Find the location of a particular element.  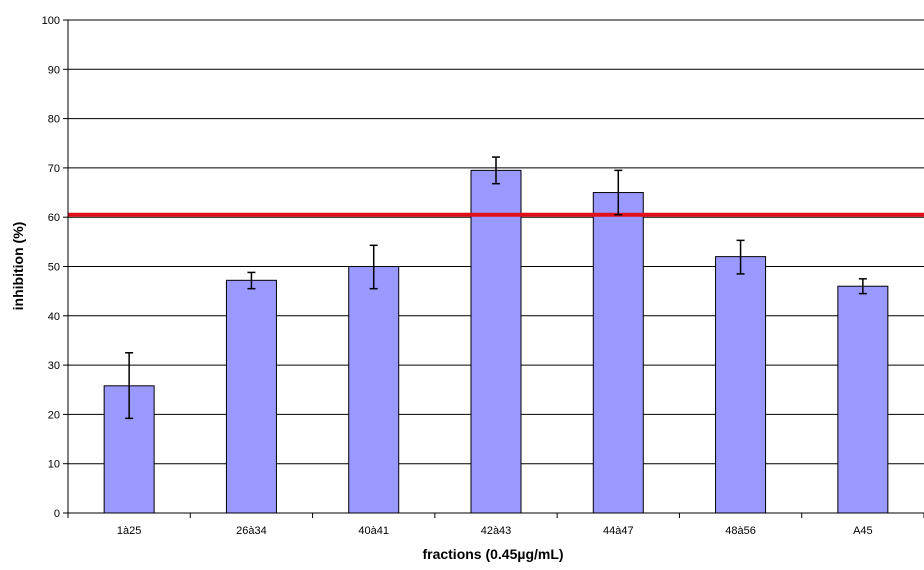

y-tick-label: 0 is located at coordinates (57, 514).